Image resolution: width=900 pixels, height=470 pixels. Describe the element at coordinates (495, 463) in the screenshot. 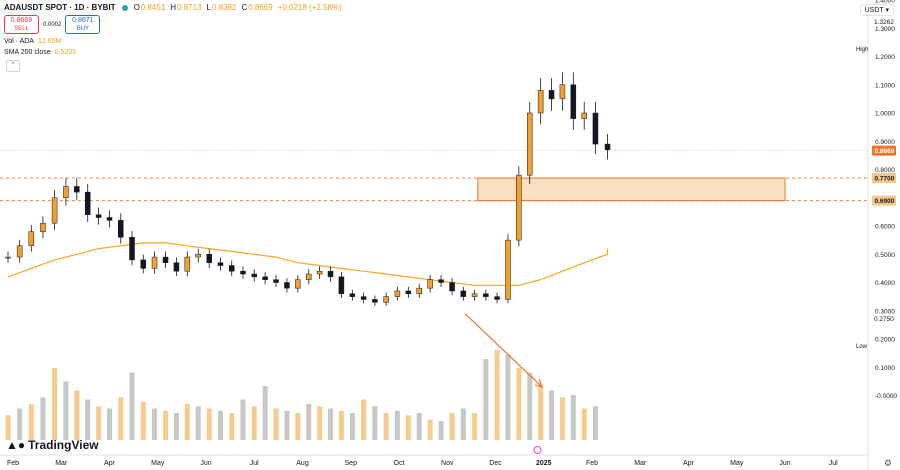

I see `x-tick-label: Dec` at that location.